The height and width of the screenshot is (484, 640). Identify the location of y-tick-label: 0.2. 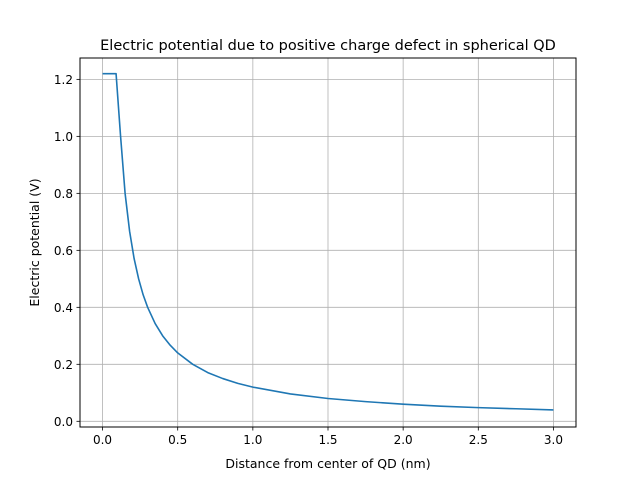
(63, 365).